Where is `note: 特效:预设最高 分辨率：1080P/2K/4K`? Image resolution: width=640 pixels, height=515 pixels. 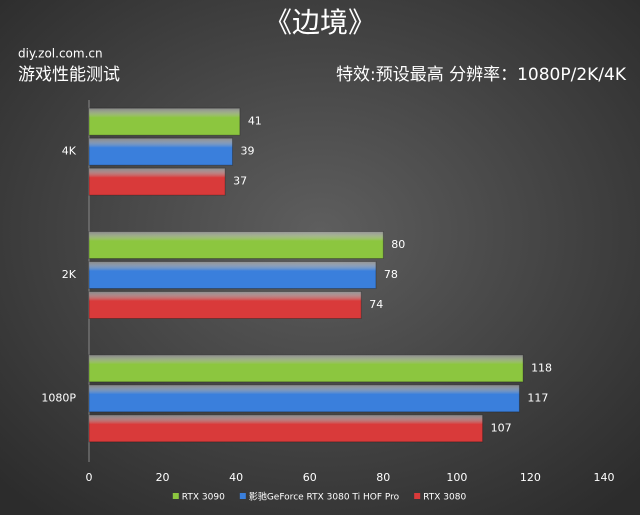
note: 特效:预设最高 分辨率：1080P/2K/4K is located at coordinates (481, 75).